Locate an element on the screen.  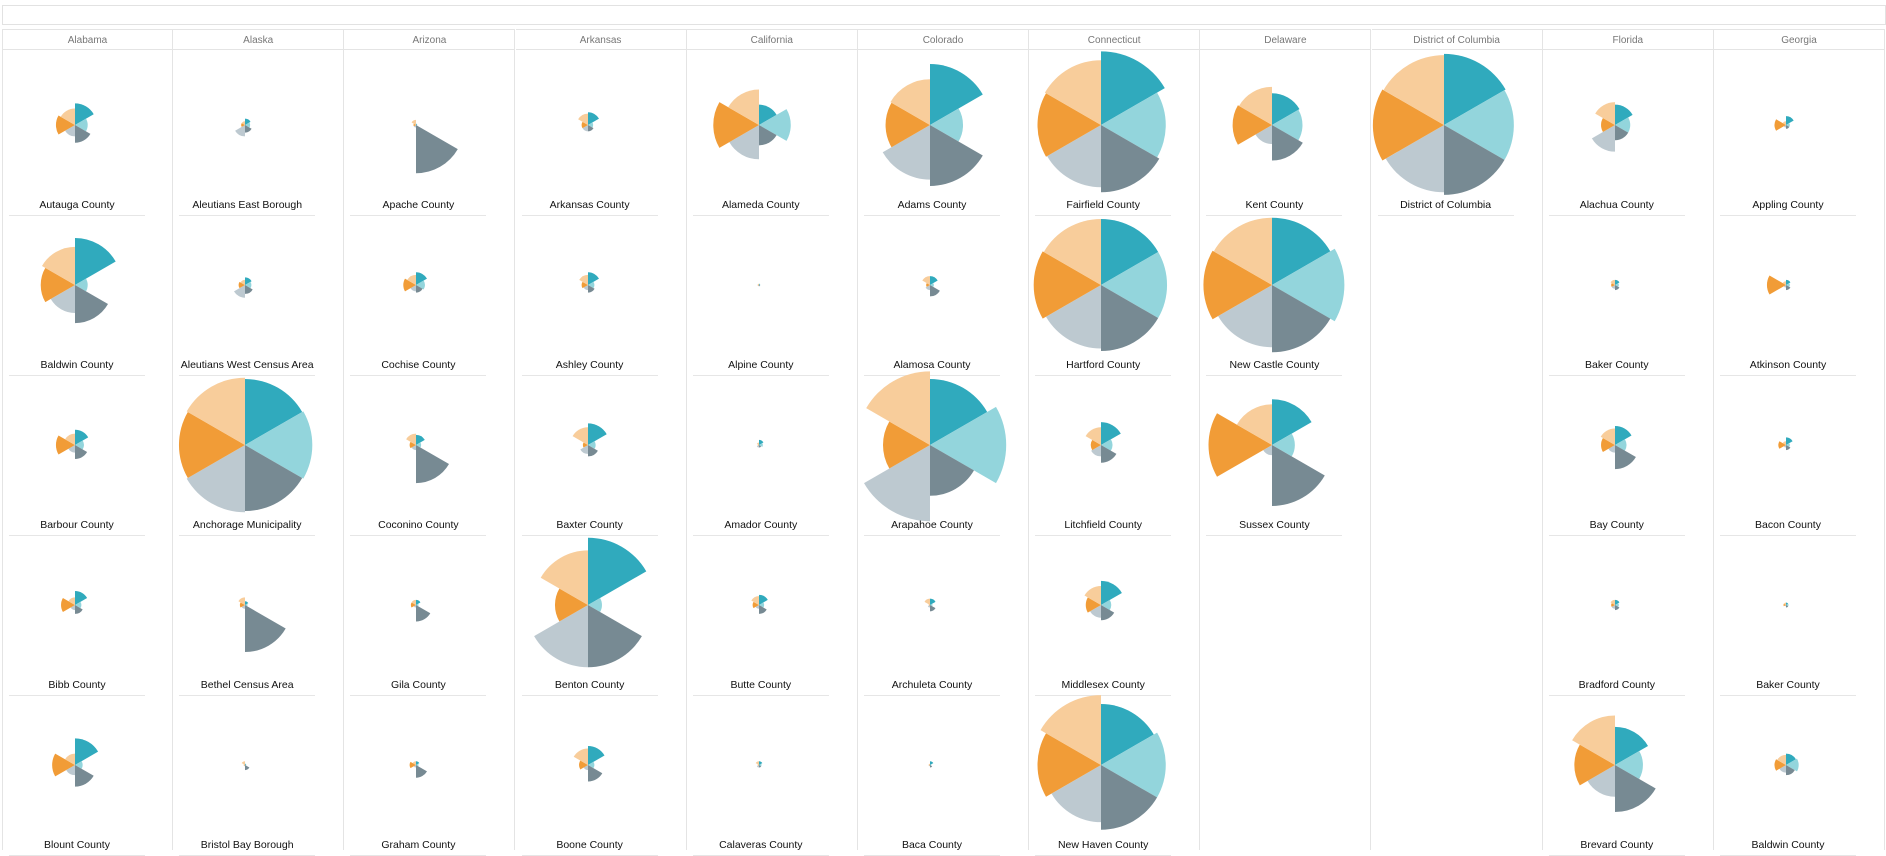
county-cell: Adams County is located at coordinates (943, 133).